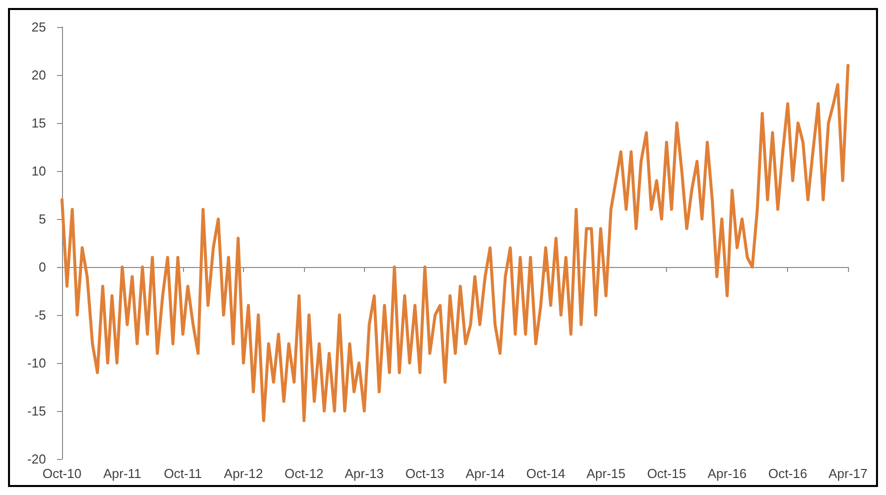 The image size is (886, 495). What do you see at coordinates (364, 473) in the screenshot?
I see `x-tick-label: Apr-13` at bounding box center [364, 473].